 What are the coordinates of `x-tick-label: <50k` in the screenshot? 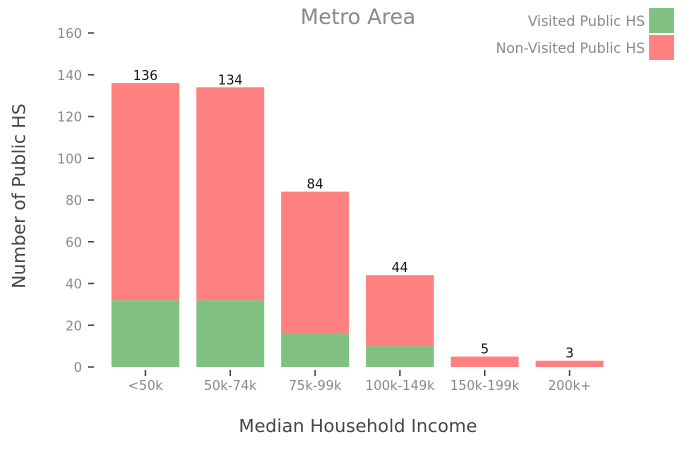 It's located at (145, 386).